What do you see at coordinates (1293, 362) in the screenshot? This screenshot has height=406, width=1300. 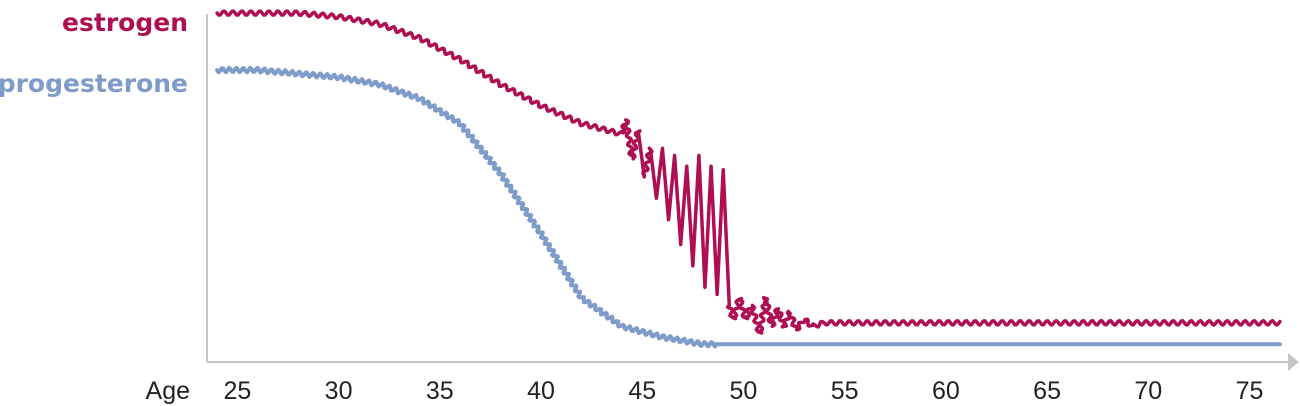 I see `x-axis-arrow-icon` at bounding box center [1293, 362].